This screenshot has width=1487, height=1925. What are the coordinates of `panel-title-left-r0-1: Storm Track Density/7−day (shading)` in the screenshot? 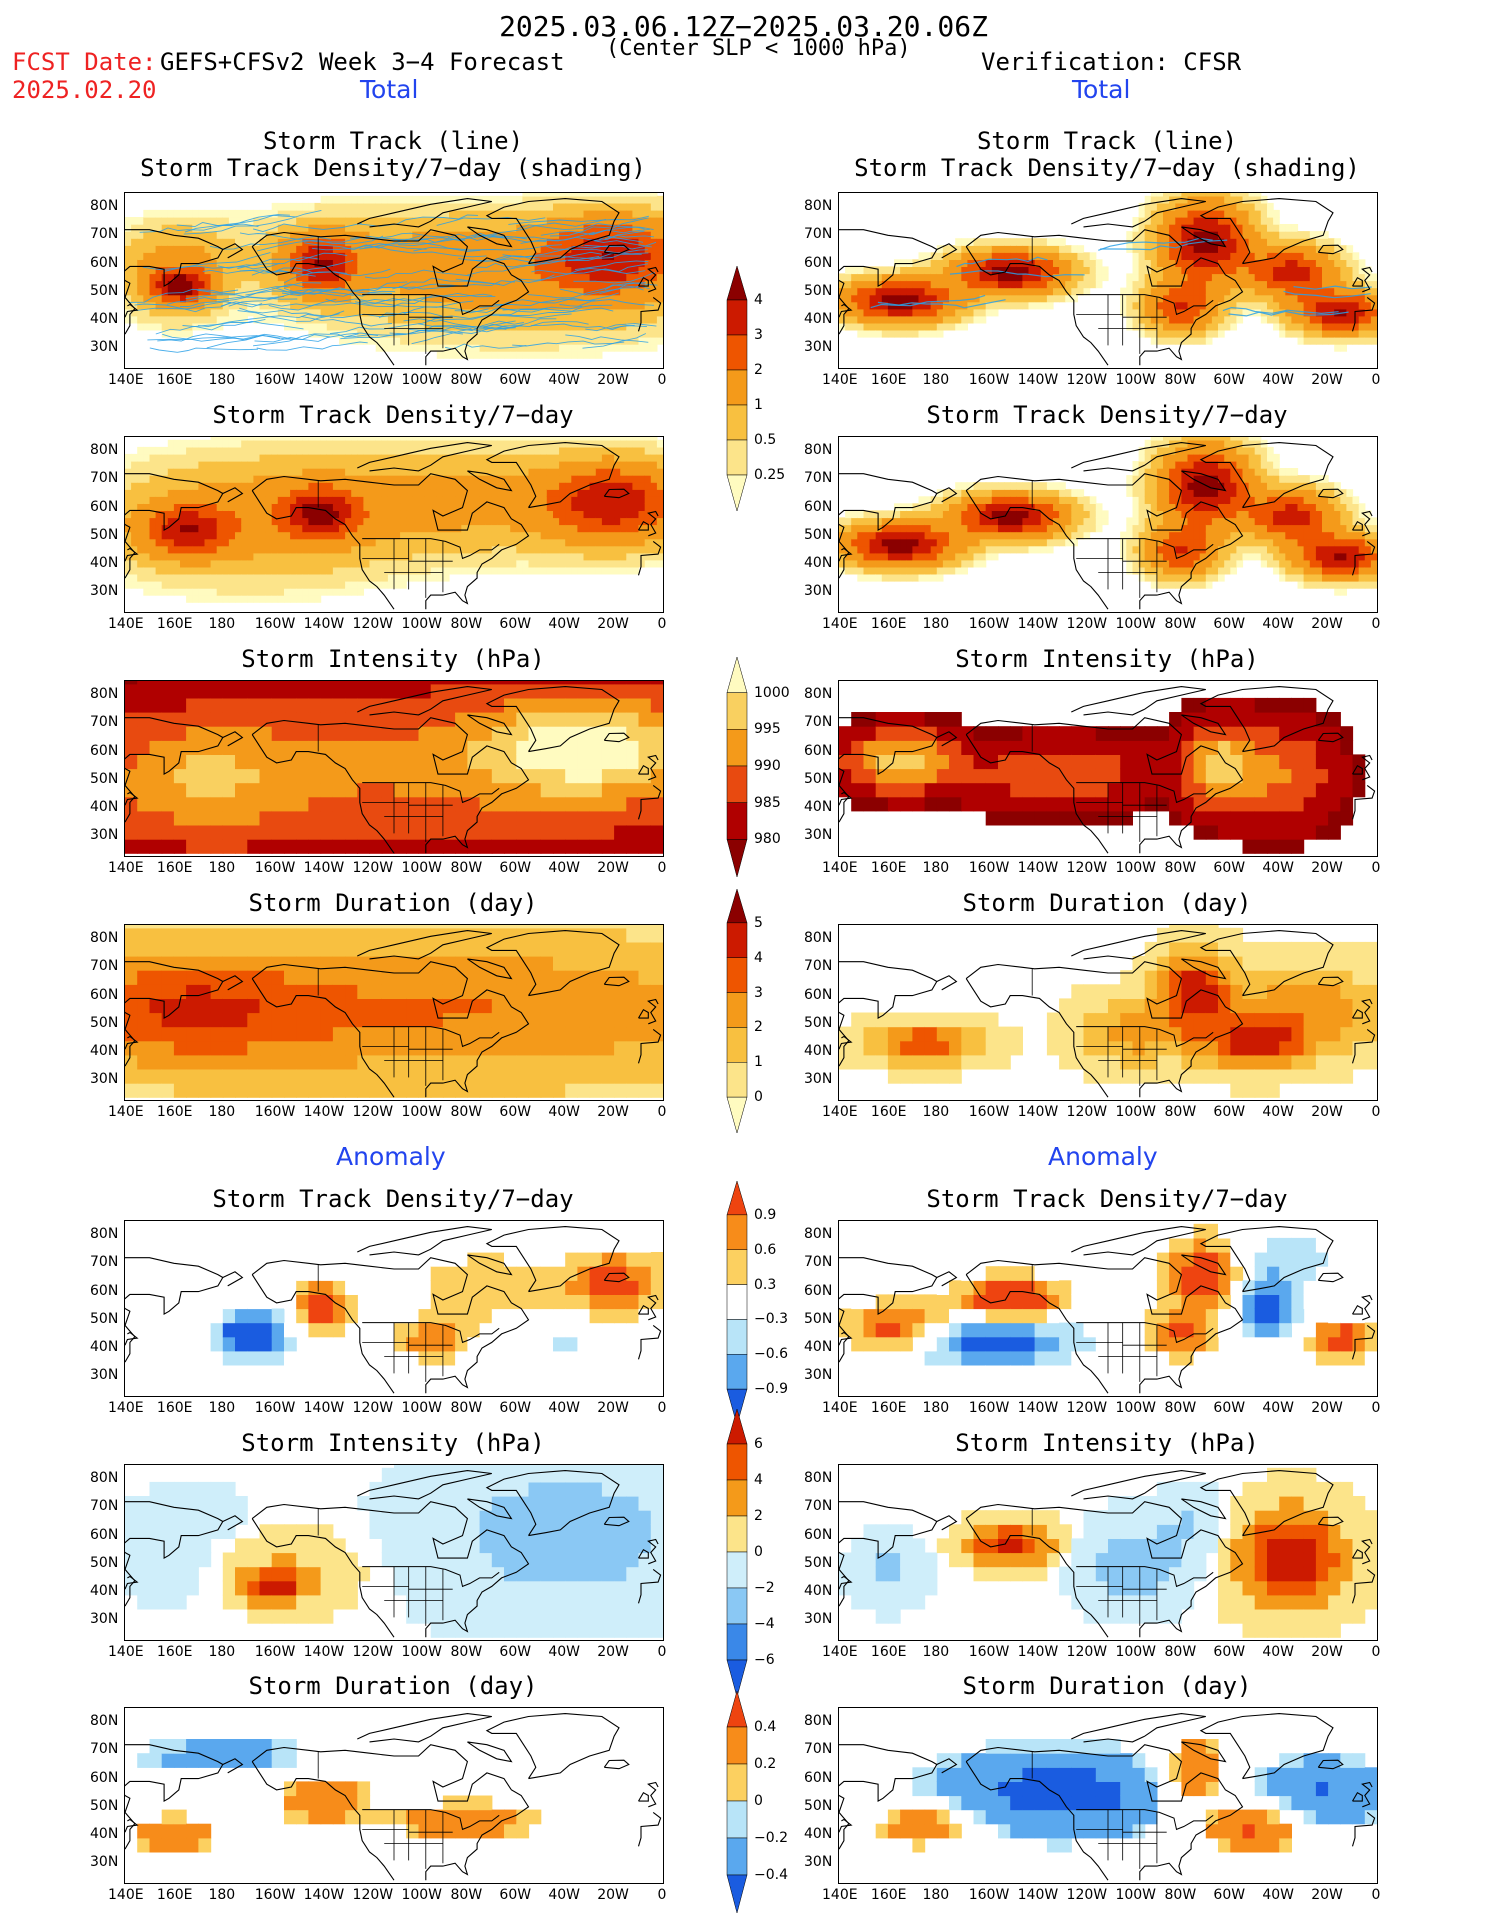 It's located at (393, 168).